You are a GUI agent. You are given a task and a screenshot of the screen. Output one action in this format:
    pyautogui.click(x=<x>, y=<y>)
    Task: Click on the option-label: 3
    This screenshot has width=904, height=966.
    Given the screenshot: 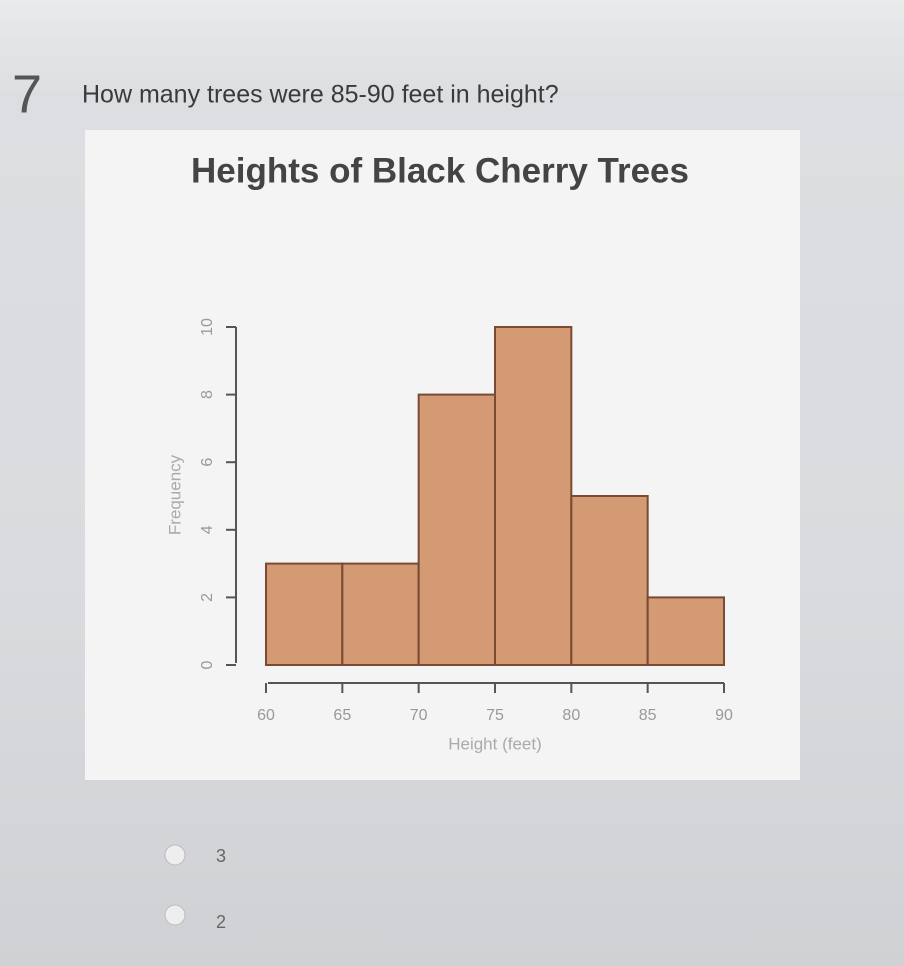 What is the action you would take?
    pyautogui.click(x=221, y=856)
    